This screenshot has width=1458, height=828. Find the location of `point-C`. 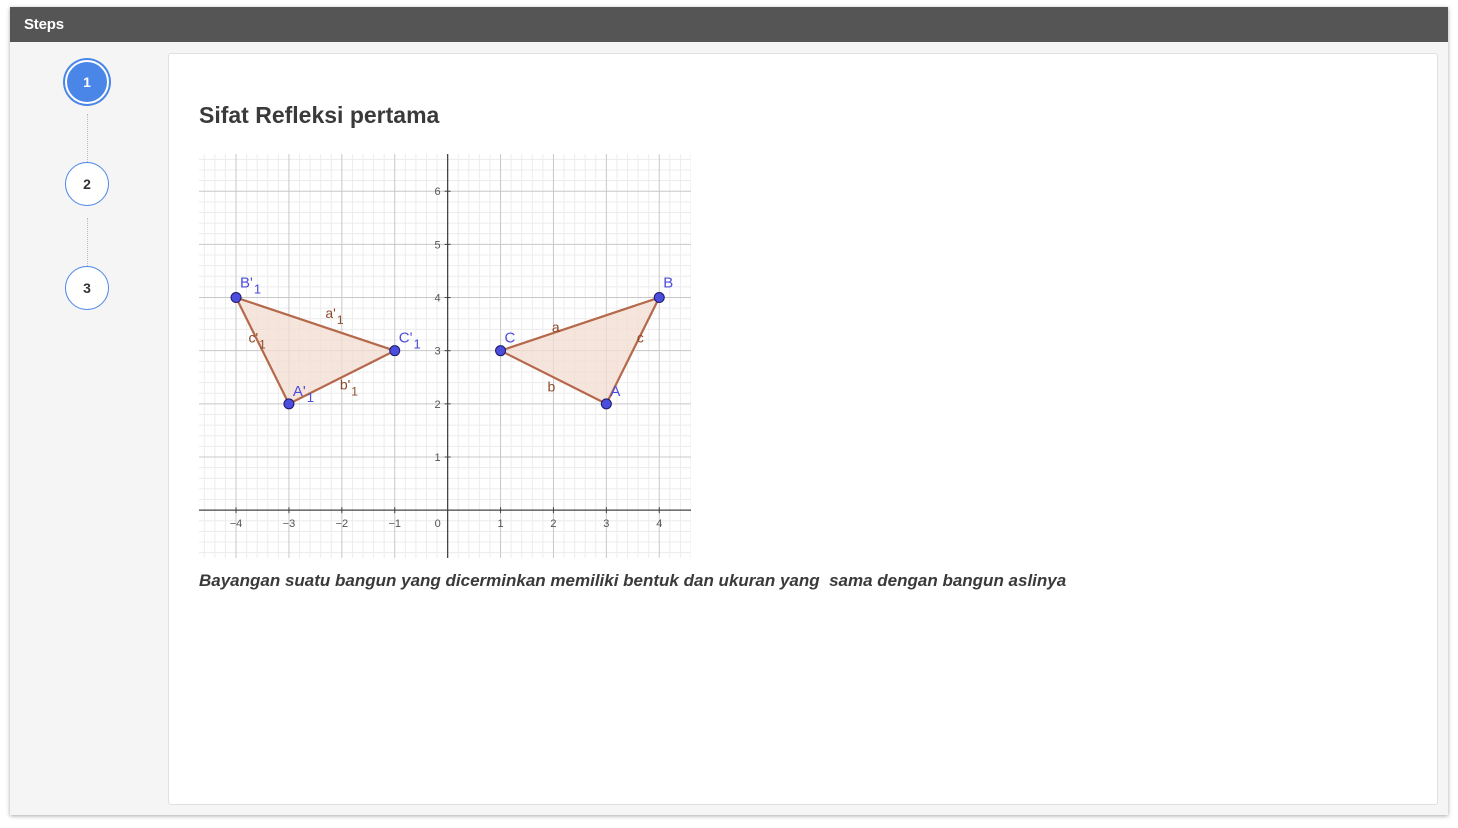

point-C is located at coordinates (501, 351).